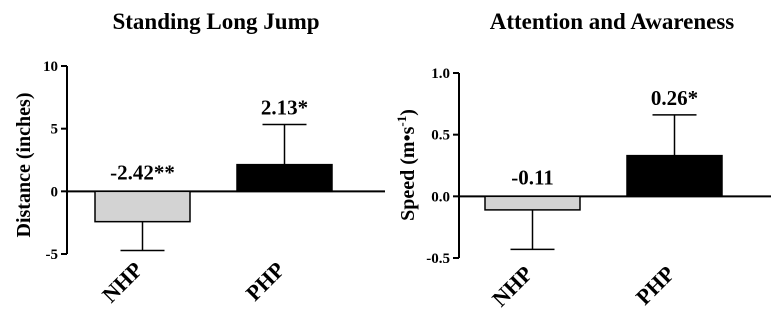 This screenshot has width=772, height=328. I want to click on y-tick-label: 10, so click(50, 67).